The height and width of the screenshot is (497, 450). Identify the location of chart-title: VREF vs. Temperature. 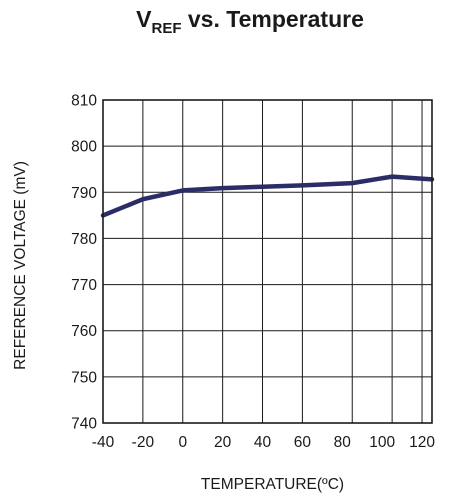
(250, 21).